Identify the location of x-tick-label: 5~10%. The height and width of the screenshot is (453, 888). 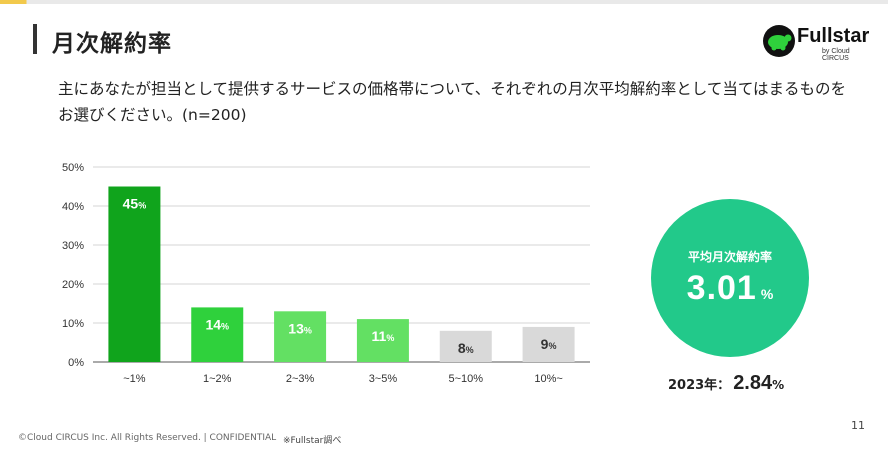
(465, 379).